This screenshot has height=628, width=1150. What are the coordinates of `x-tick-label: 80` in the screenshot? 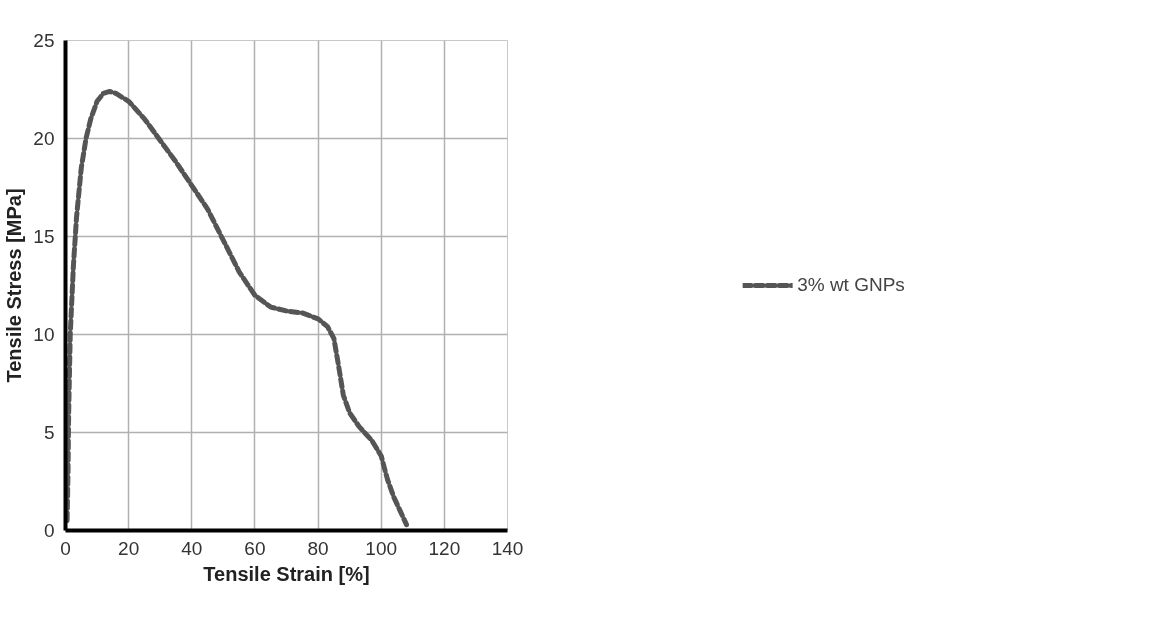 It's located at (318, 548).